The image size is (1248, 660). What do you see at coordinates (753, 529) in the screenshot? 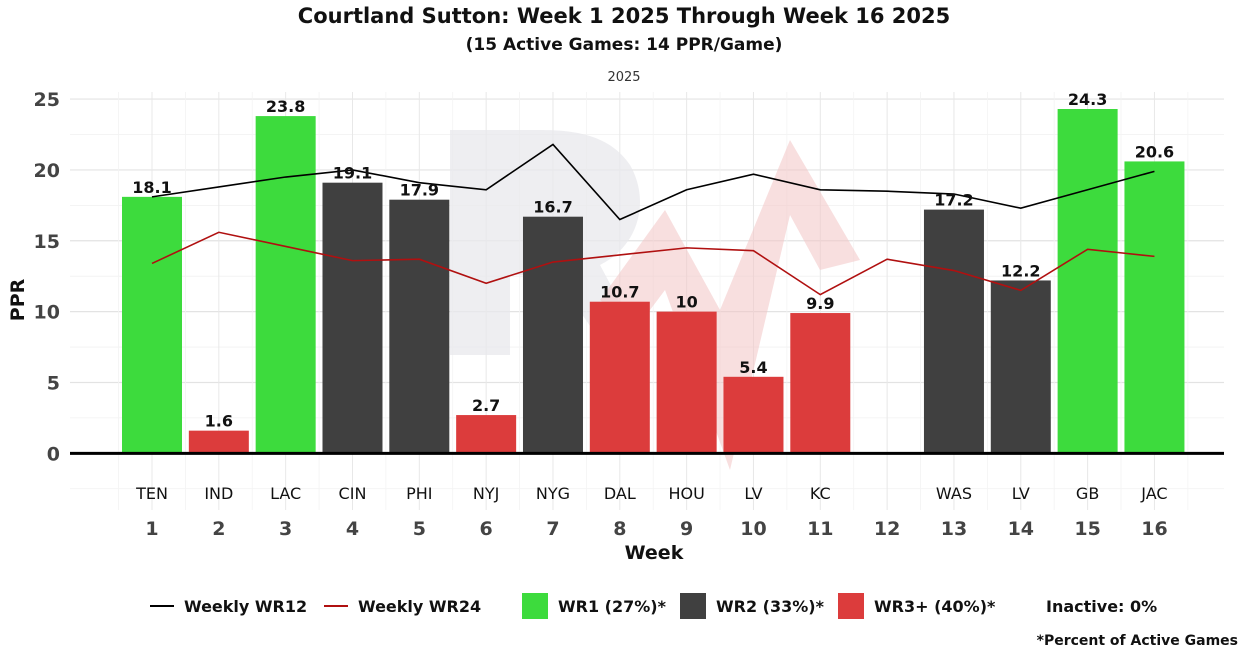
I see `x-tick-label: 10` at bounding box center [753, 529].